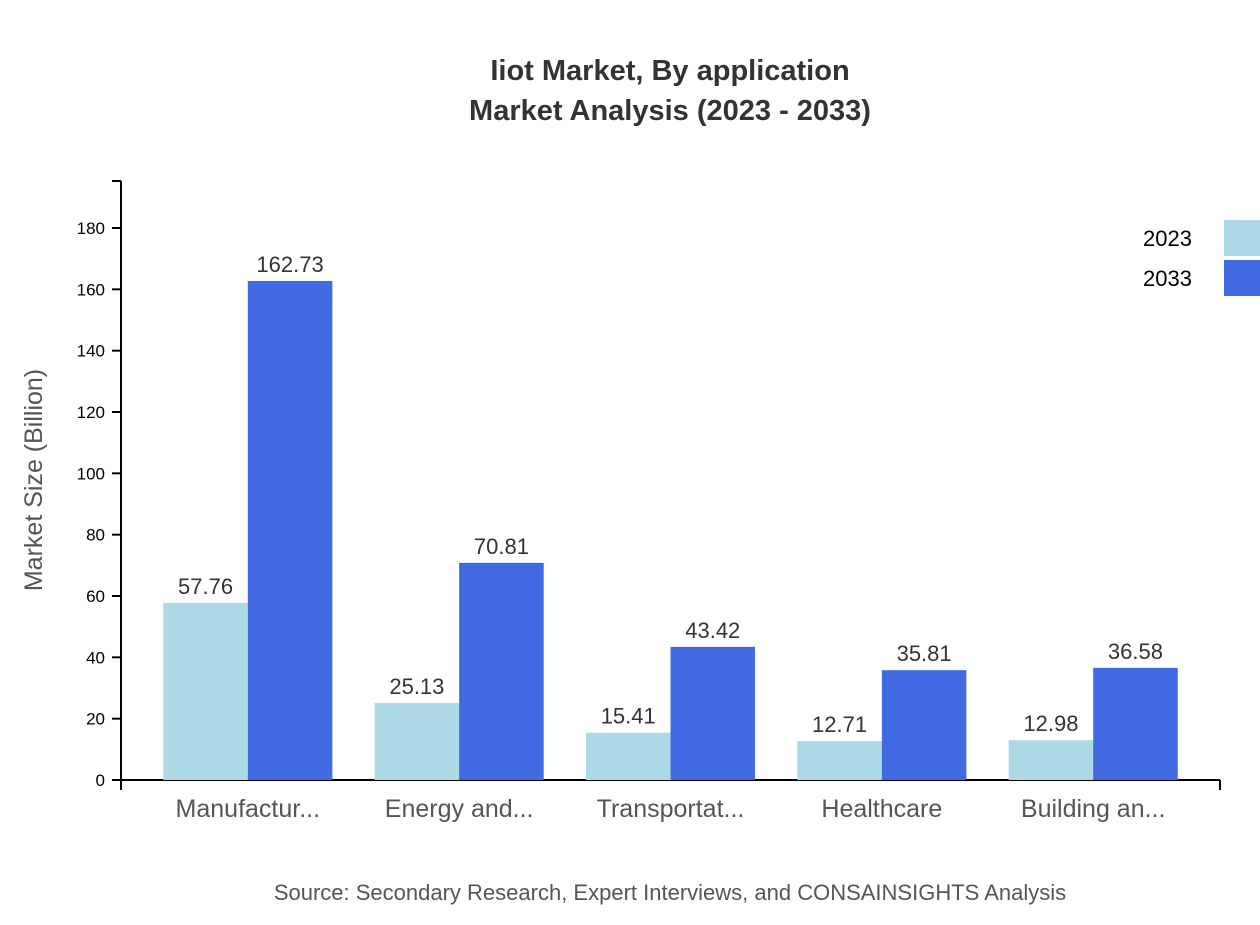 The width and height of the screenshot is (1260, 925). Describe the element at coordinates (712, 630) in the screenshot. I see `data-label: 43.42` at that location.